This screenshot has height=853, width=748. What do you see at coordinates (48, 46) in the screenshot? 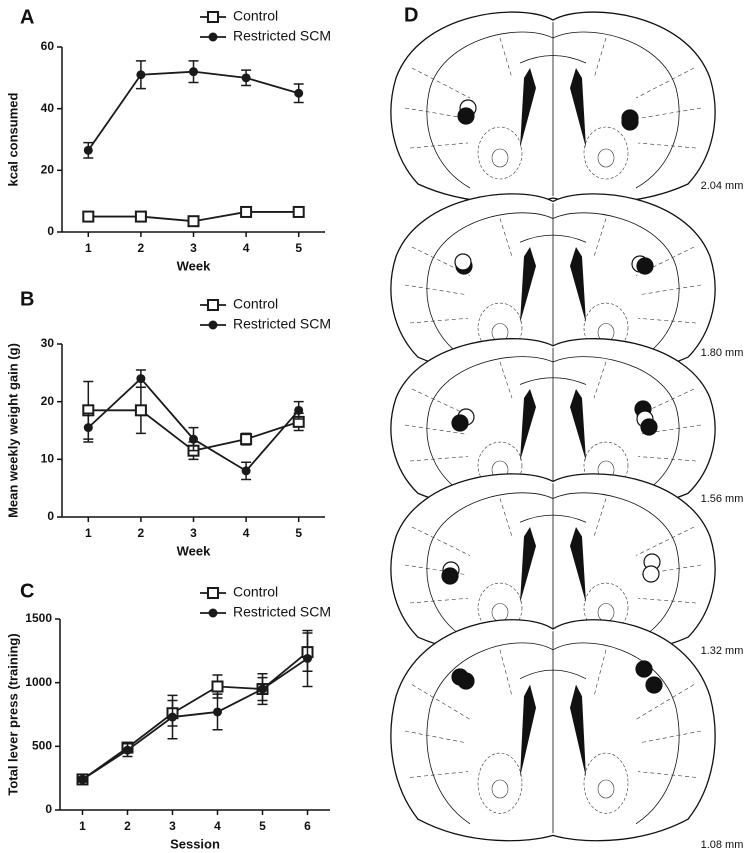
I see `y-tick-label: 60` at bounding box center [48, 46].